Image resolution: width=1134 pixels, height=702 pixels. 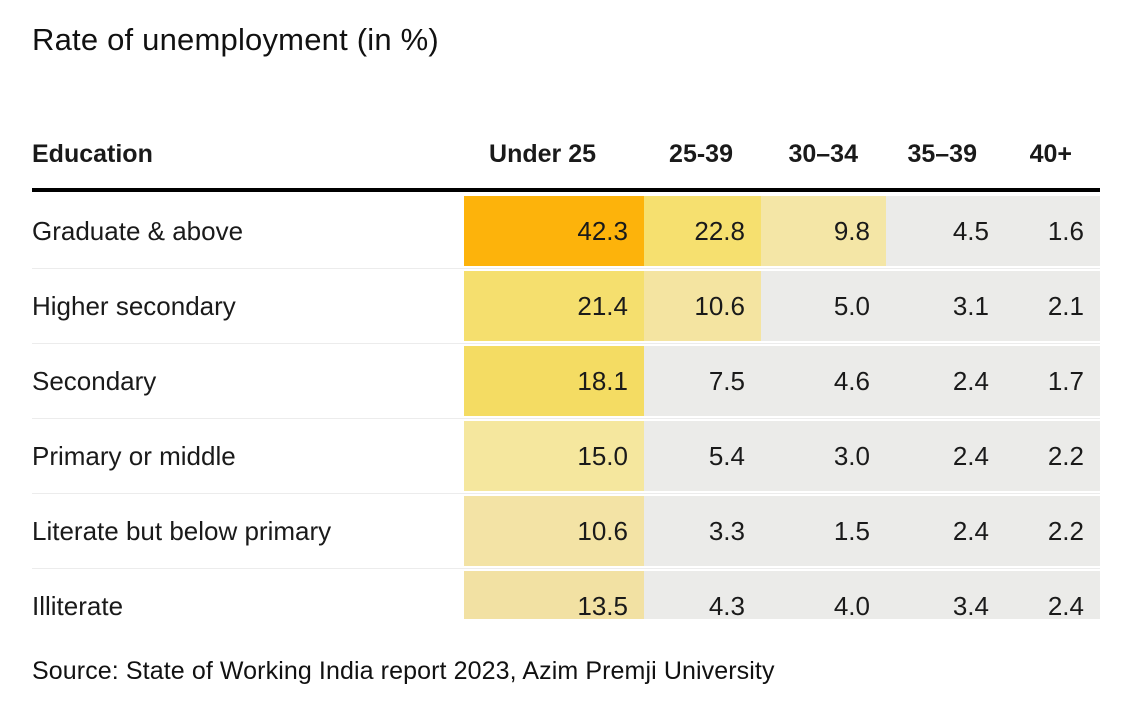 I want to click on column-header-age-0: Under 25, so click(x=542, y=153).